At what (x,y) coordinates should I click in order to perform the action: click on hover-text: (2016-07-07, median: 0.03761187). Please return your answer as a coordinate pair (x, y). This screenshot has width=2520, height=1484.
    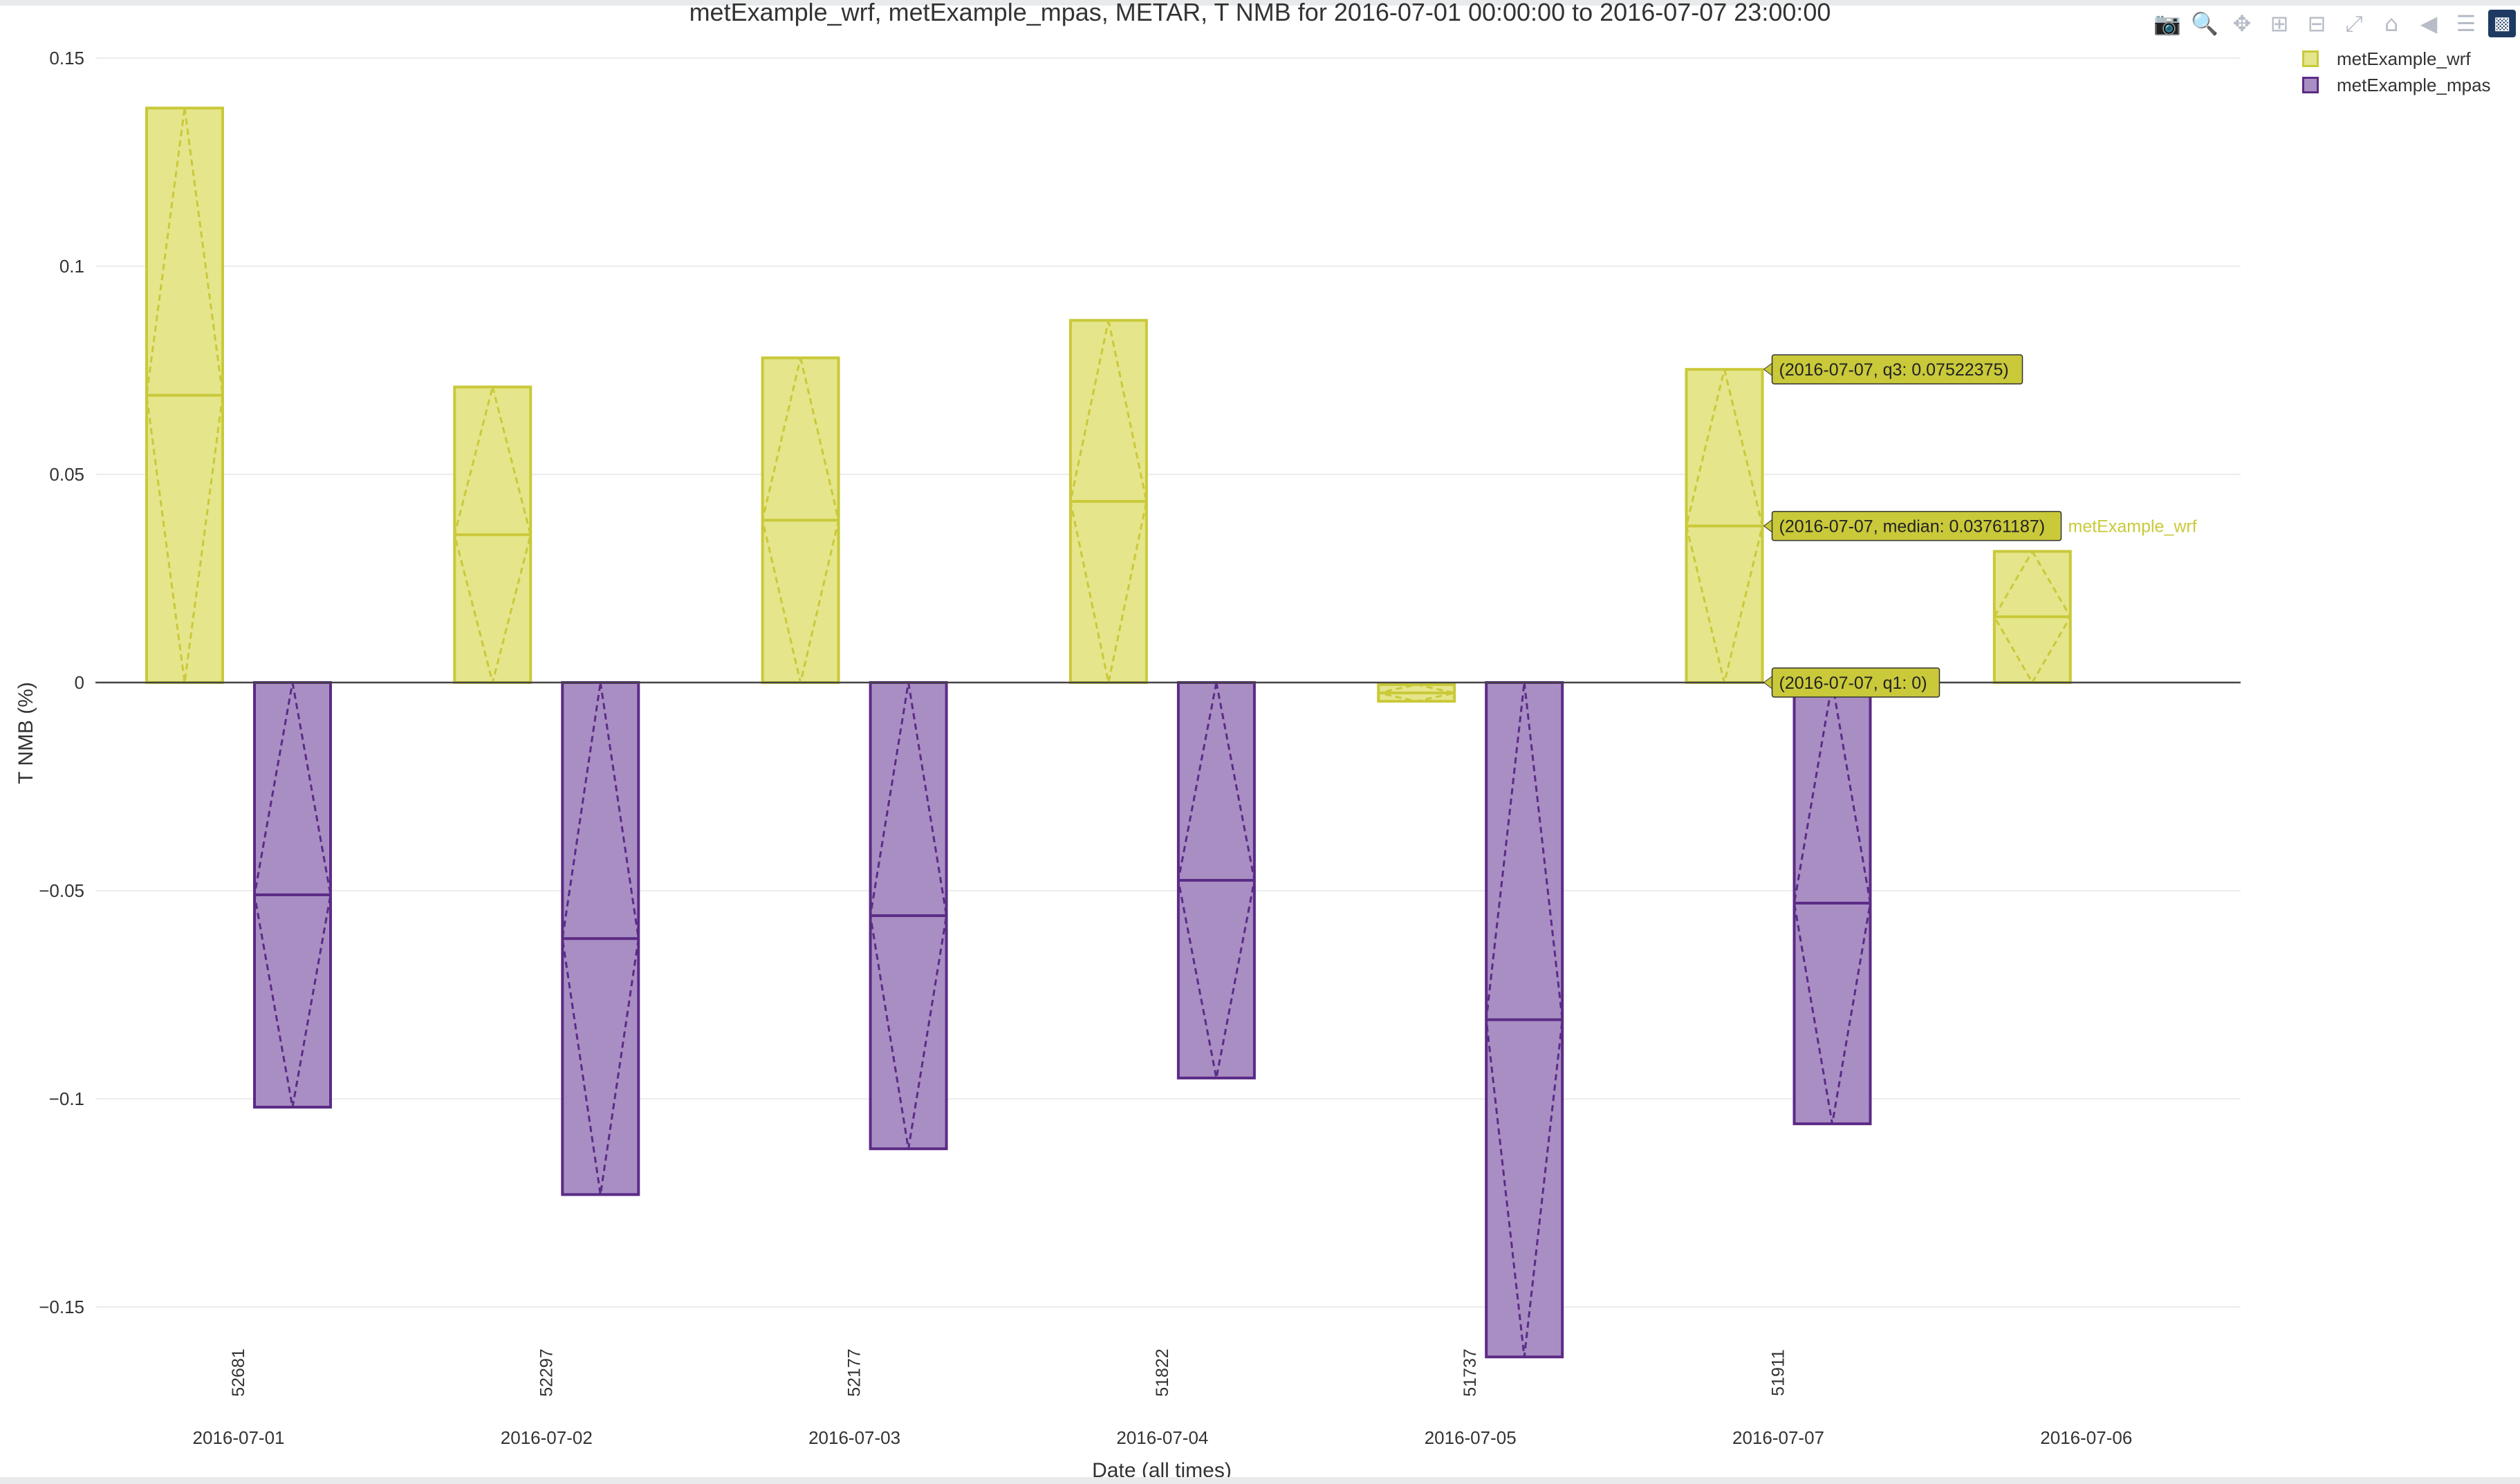
    Looking at the image, I should click on (1912, 527).